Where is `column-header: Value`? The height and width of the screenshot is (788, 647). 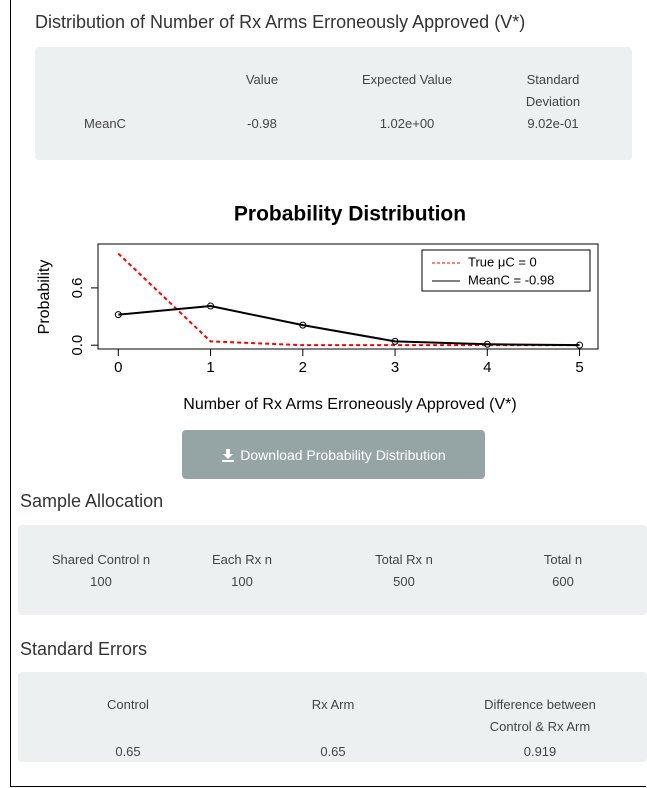
column-header: Value is located at coordinates (262, 79).